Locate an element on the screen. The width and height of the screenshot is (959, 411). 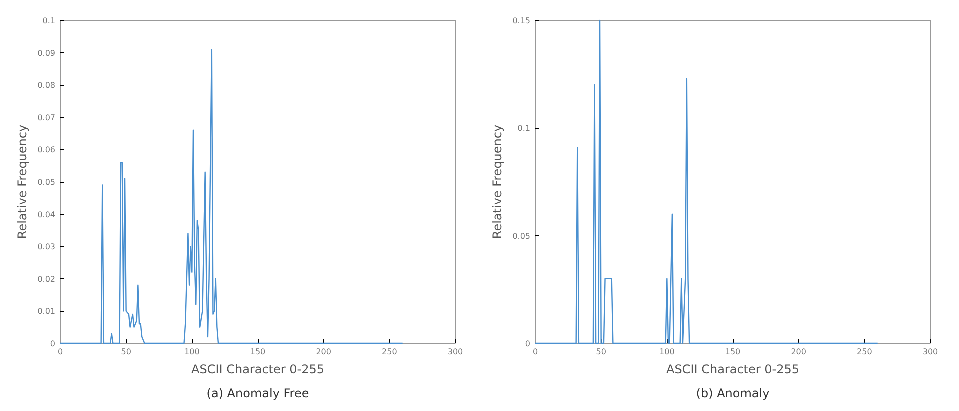
text: (a) Anomaly Free is located at coordinates (258, 393).